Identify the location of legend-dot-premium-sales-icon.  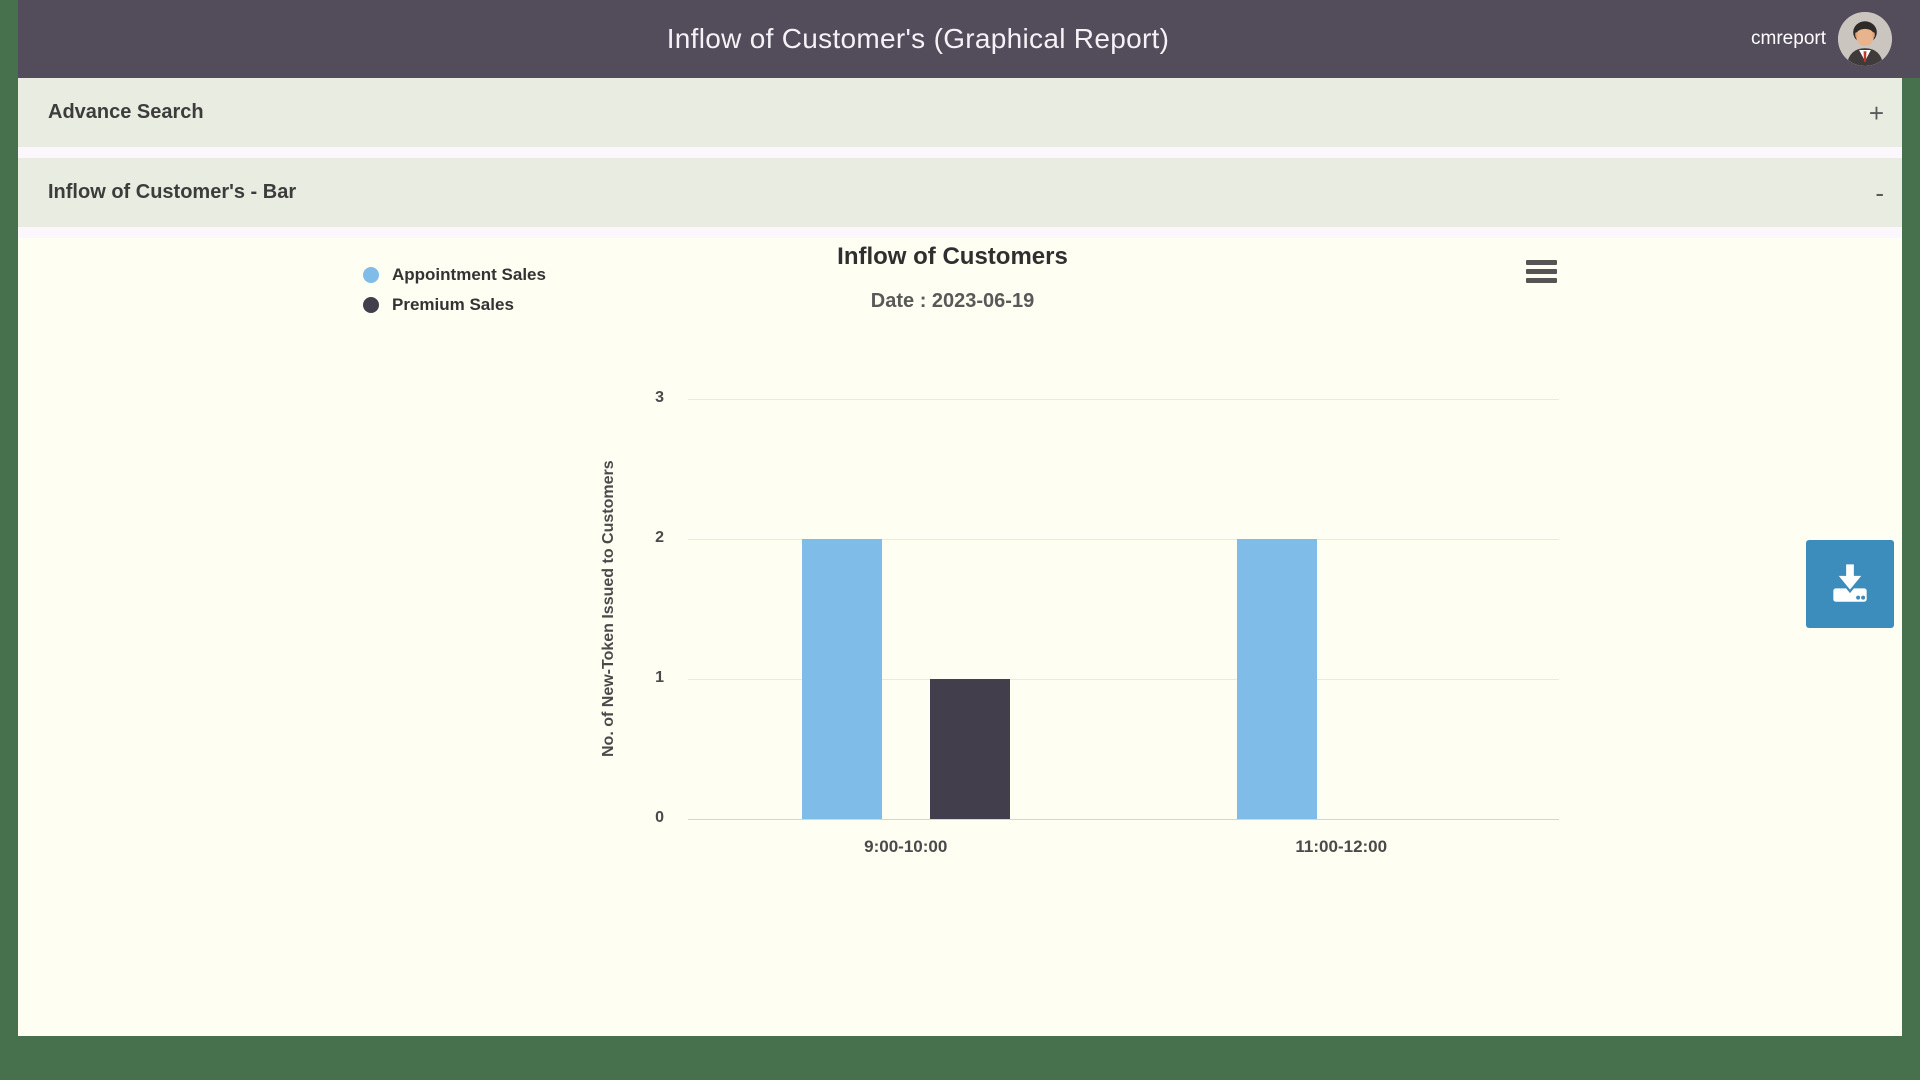
(371, 305).